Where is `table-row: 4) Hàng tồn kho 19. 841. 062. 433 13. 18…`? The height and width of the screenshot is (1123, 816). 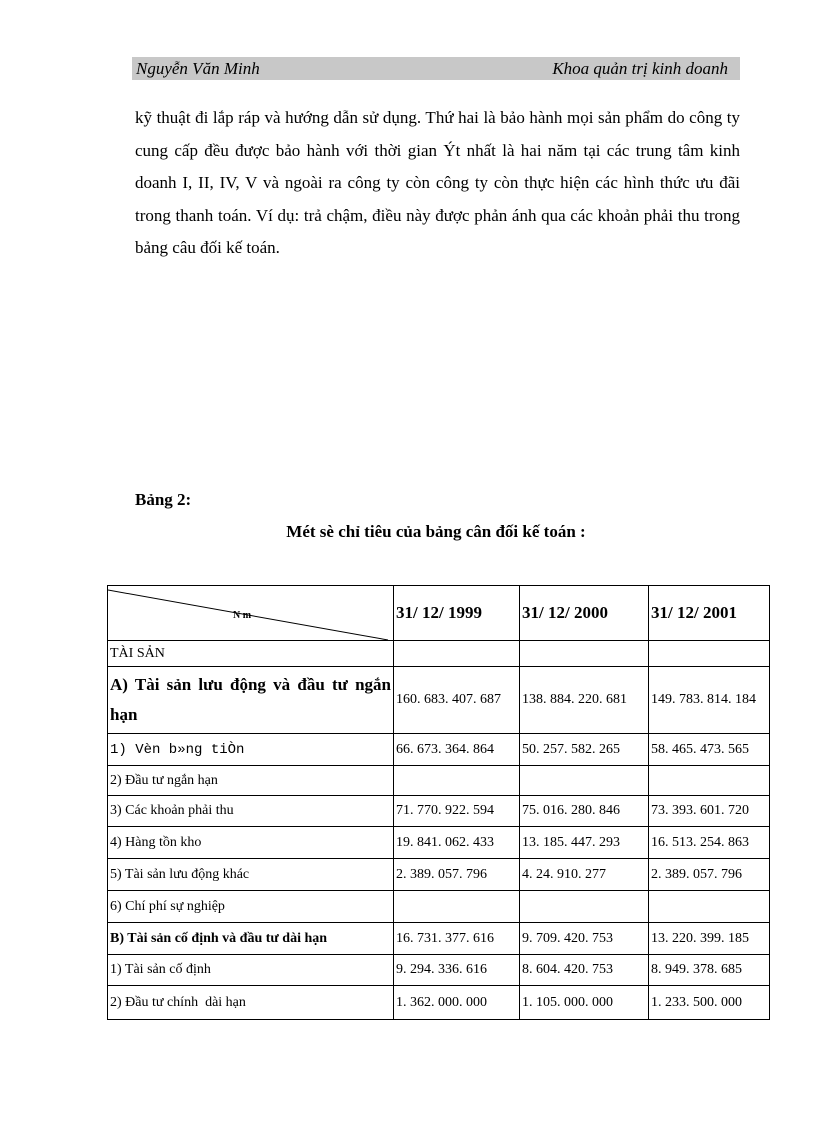
table-row: 4) Hàng tồn kho 19. 841. 062. 433 13. 18… is located at coordinates (438, 842).